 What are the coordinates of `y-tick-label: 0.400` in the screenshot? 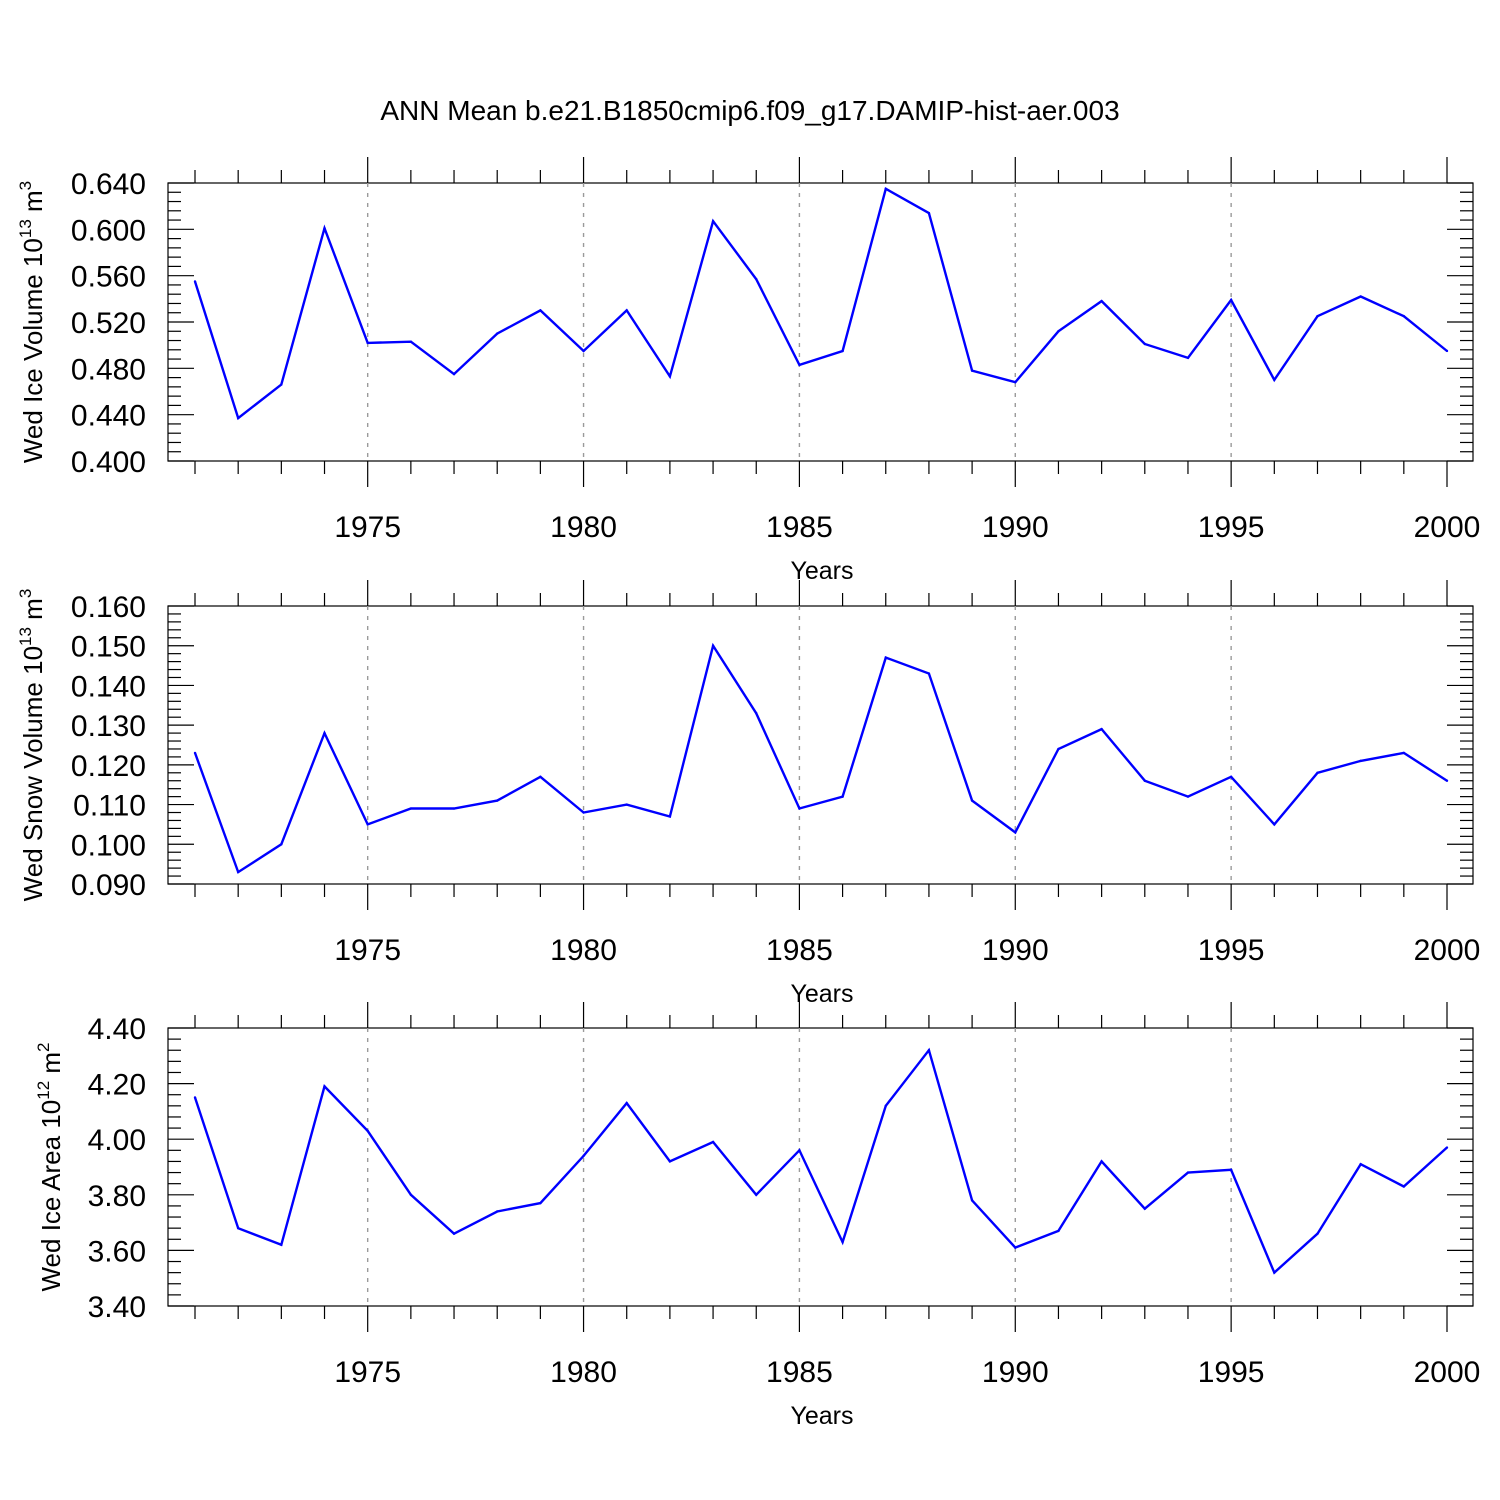 It's located at (108, 462).